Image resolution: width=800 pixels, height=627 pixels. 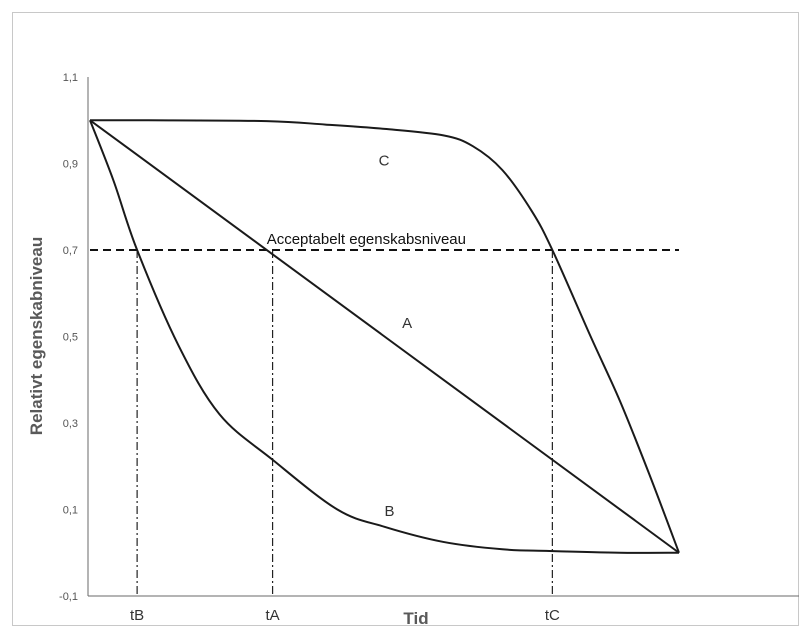 What do you see at coordinates (396, 336) in the screenshot?
I see `curve-labels: A B C` at bounding box center [396, 336].